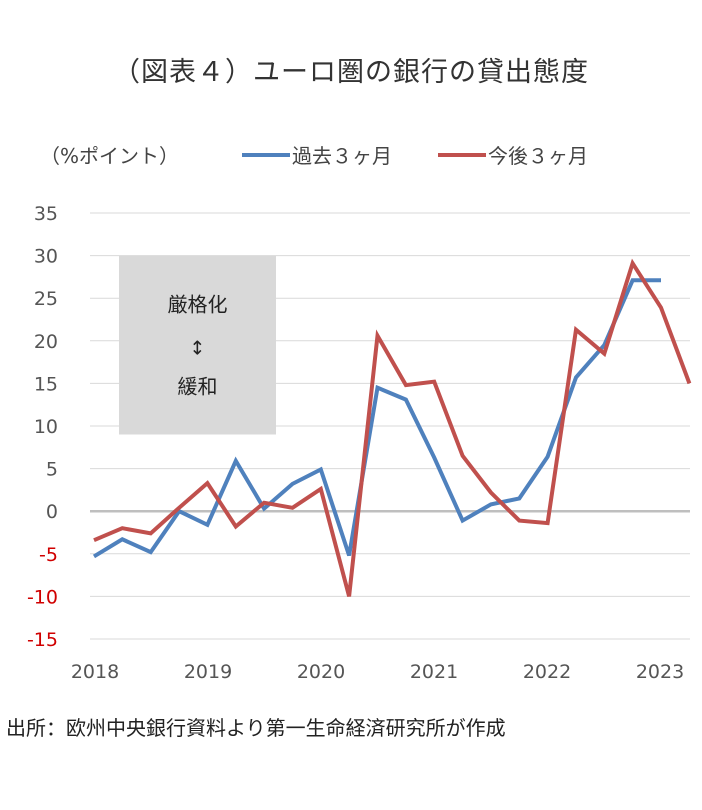 The image size is (702, 810). What do you see at coordinates (46, 342) in the screenshot?
I see `y-tick-label: 20` at bounding box center [46, 342].